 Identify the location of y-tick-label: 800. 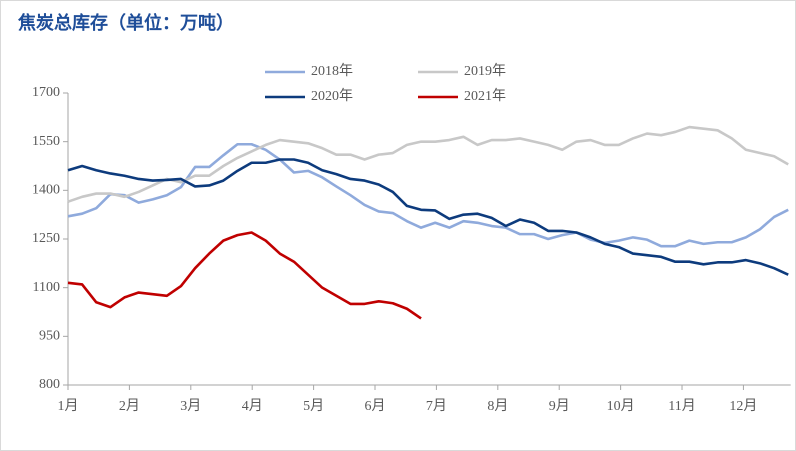
(49, 384).